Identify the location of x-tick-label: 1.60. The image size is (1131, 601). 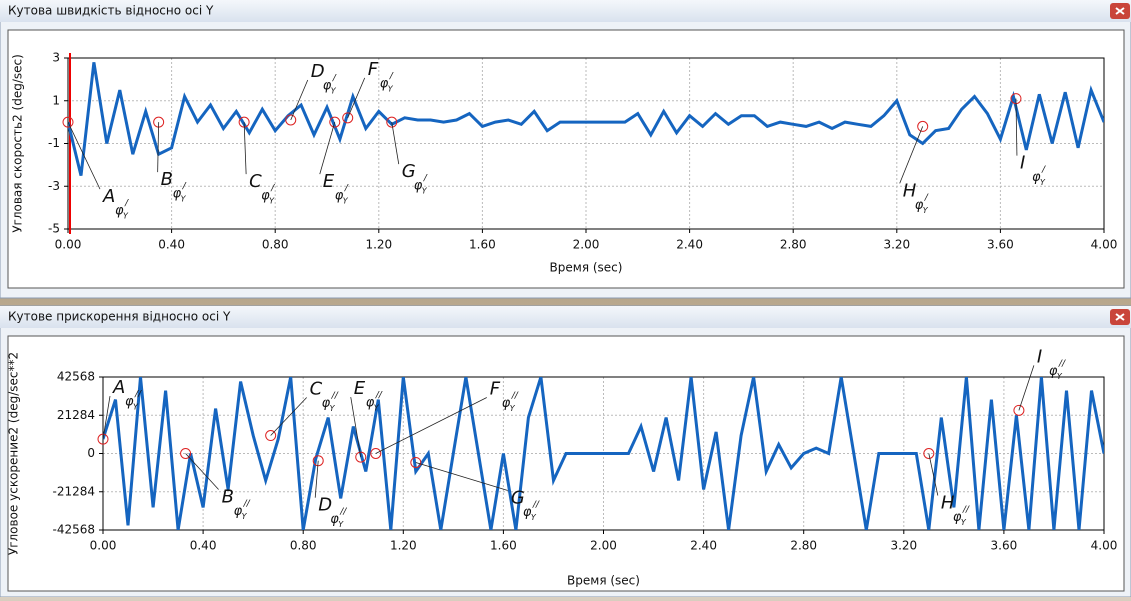
(482, 245).